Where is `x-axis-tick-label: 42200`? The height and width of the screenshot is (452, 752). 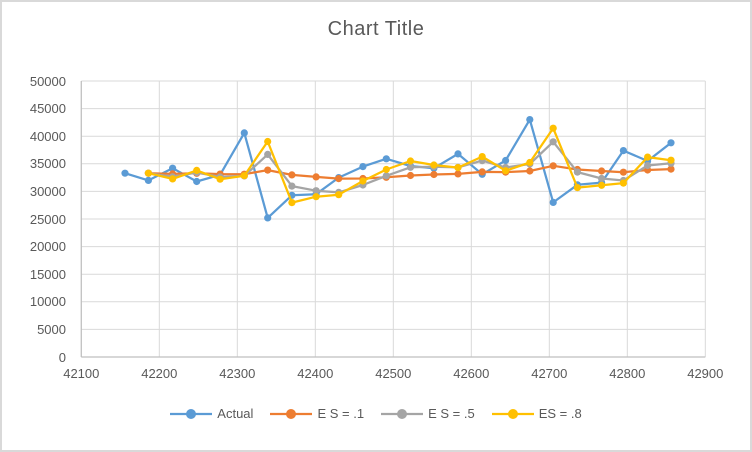 x-axis-tick-label: 42200 is located at coordinates (159, 373).